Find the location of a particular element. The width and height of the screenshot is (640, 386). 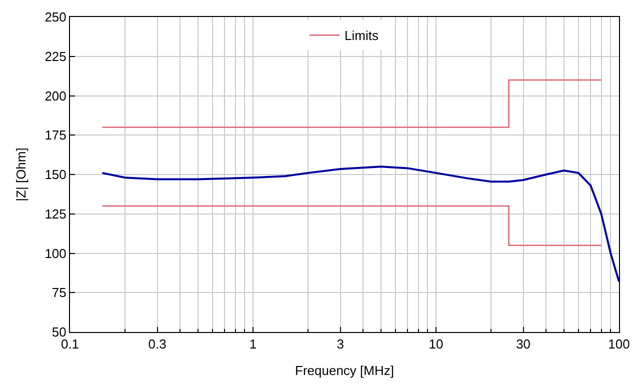

y-tick-label: 75 is located at coordinates (59, 292).